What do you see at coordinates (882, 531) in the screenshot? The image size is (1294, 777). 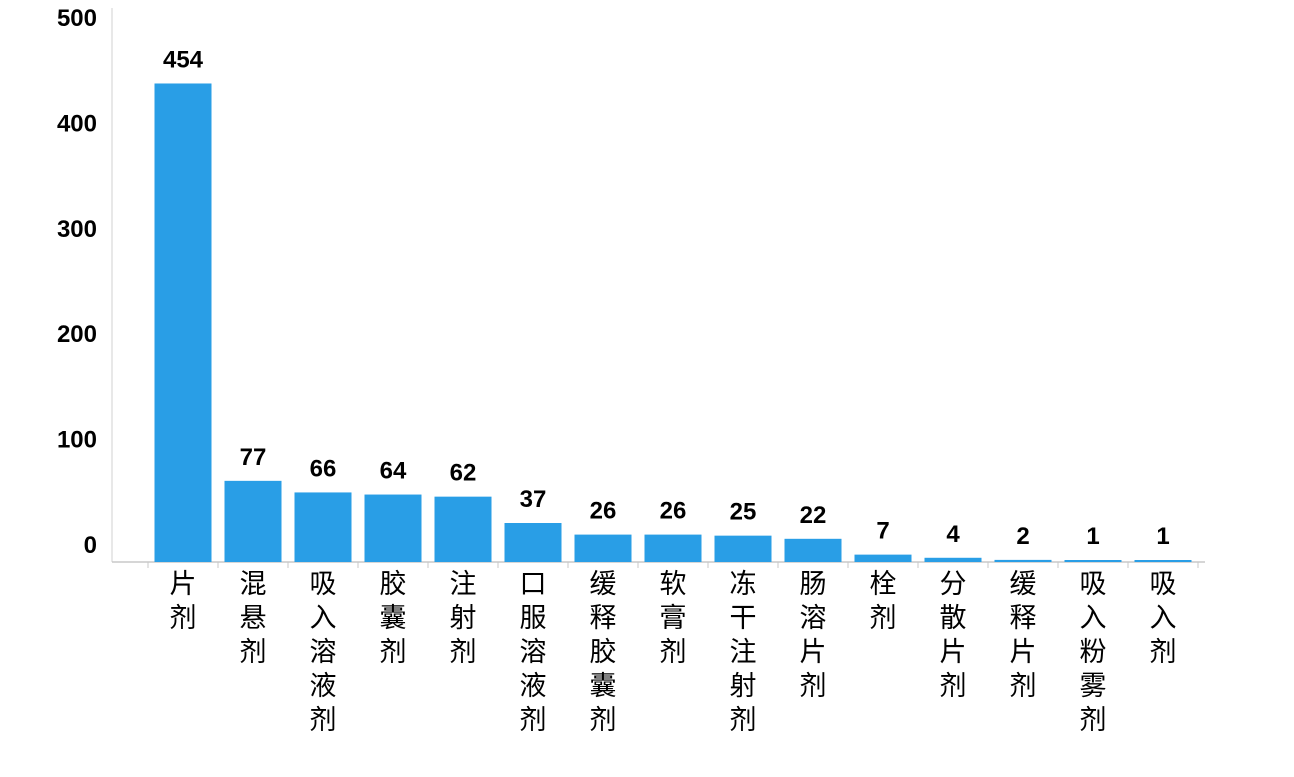 I see `data-label: 7` at bounding box center [882, 531].